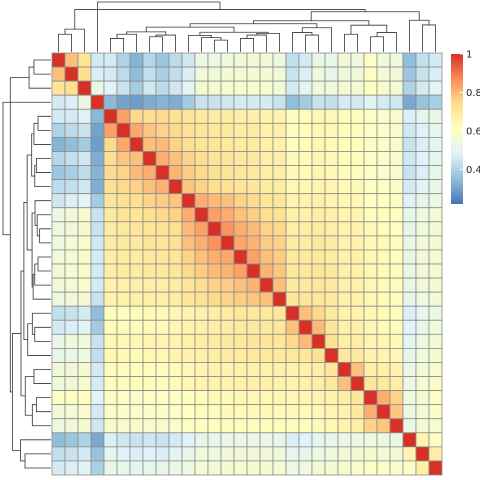  Describe the element at coordinates (457, 129) in the screenshot. I see `legend-color-bar` at that location.